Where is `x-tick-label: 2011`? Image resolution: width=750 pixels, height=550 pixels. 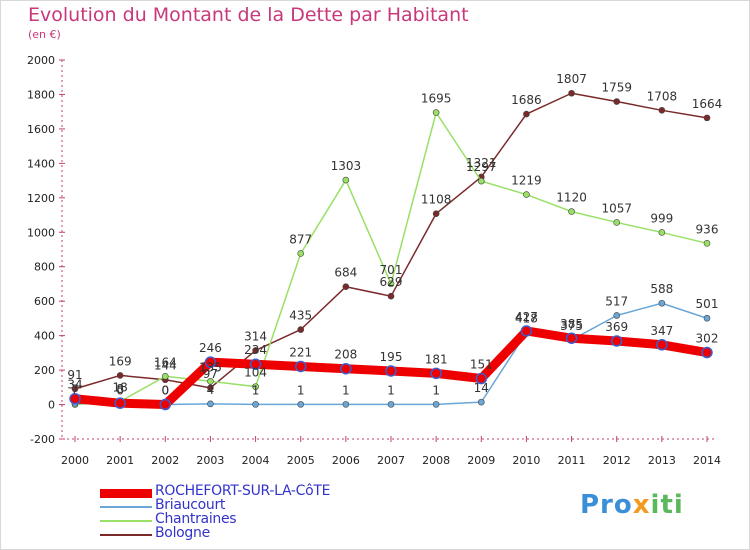
x-tick-label: 2011 is located at coordinates (572, 460).